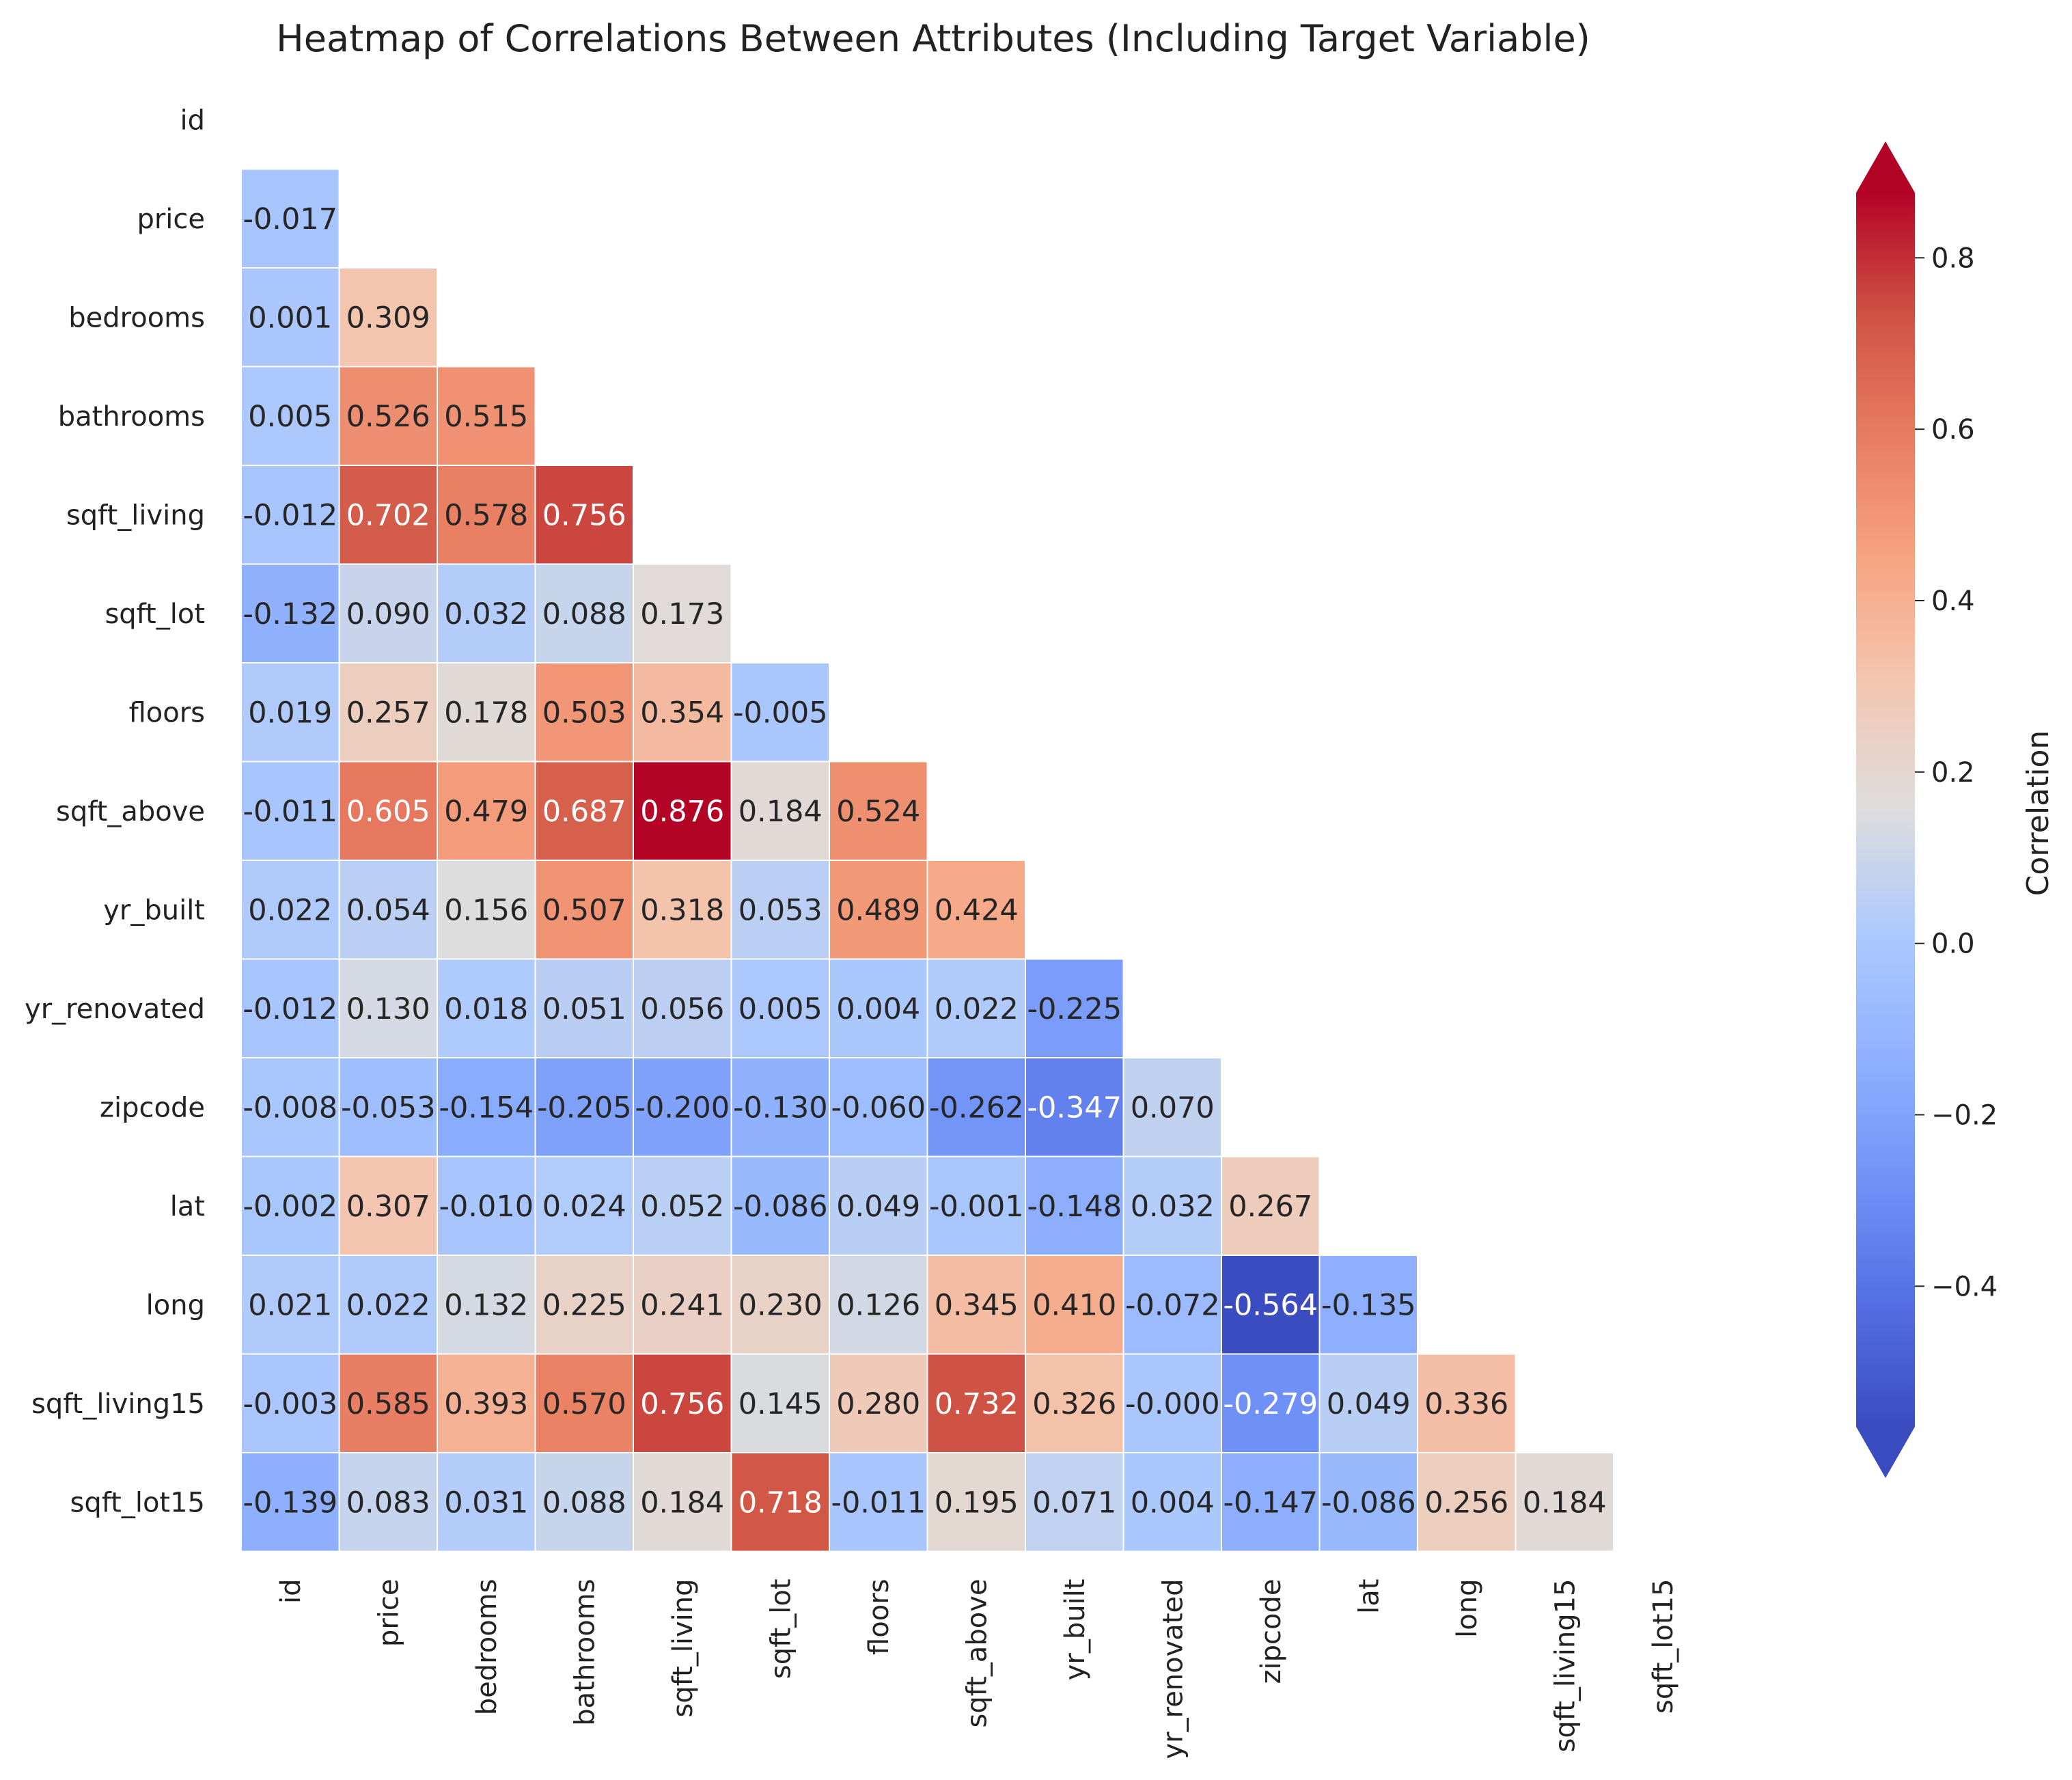 The width and height of the screenshot is (2072, 1780). What do you see at coordinates (1965, 1115) in the screenshot?
I see `colorbar-tick-label: −0.2` at bounding box center [1965, 1115].